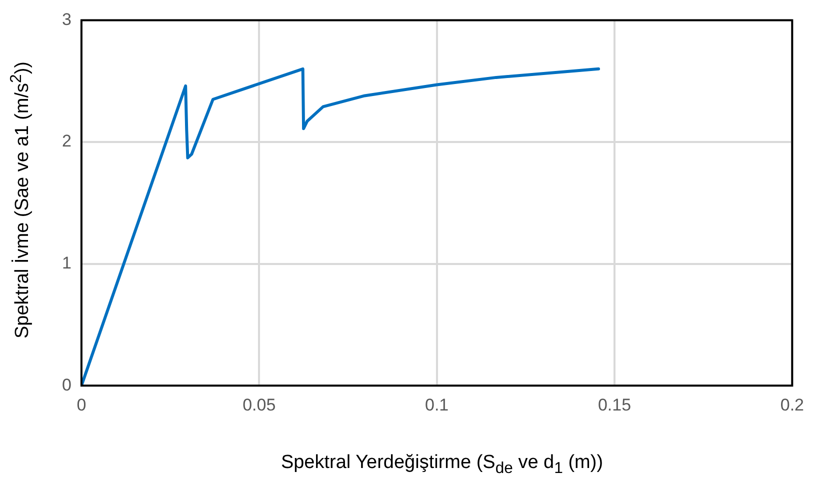 Image resolution: width=814 pixels, height=488 pixels. I want to click on x-tick-label: 0.05, so click(259, 404).